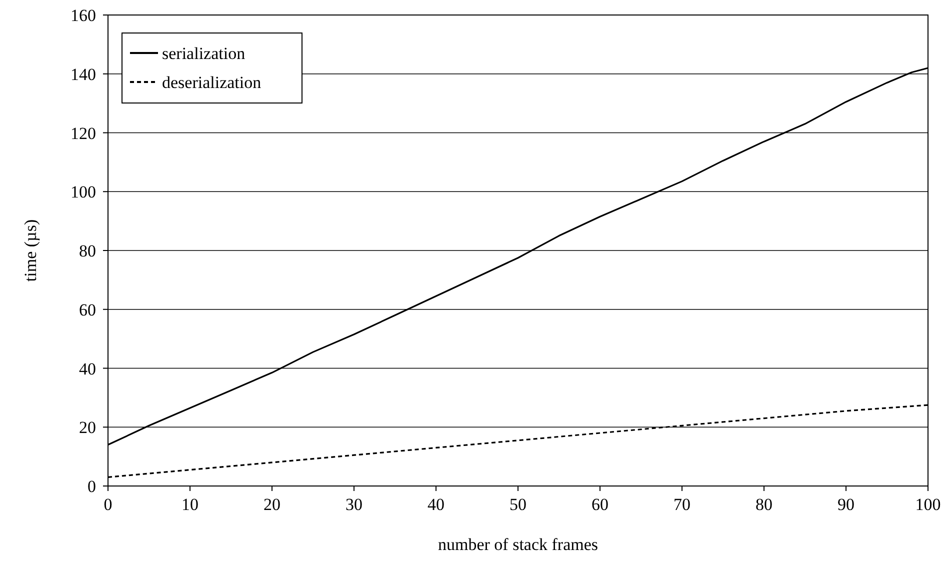 This screenshot has width=949, height=568. What do you see at coordinates (764, 504) in the screenshot?
I see `x-tick-label: 80` at bounding box center [764, 504].